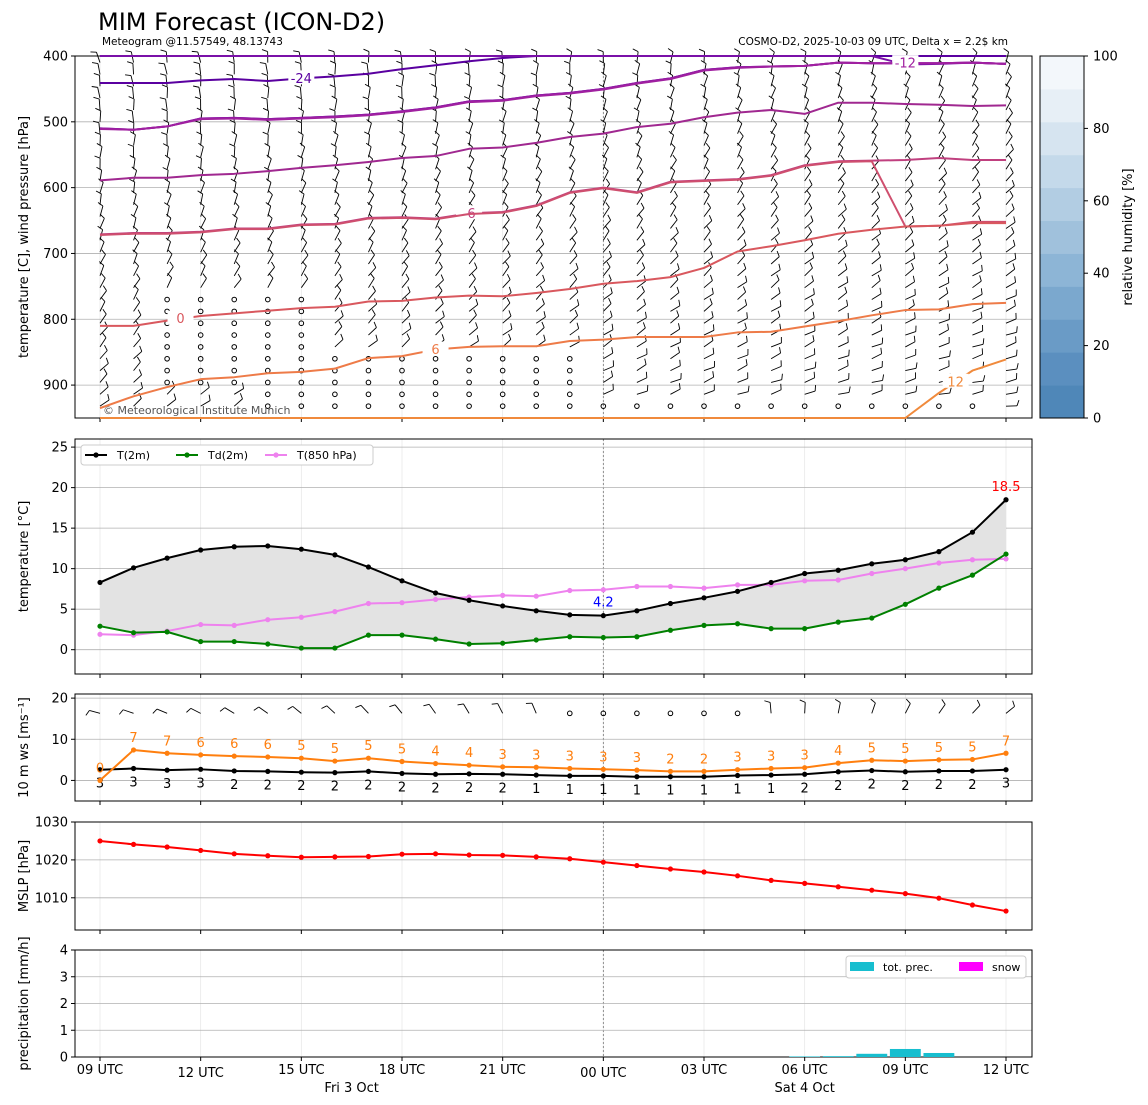  What do you see at coordinates (24, 876) in the screenshot?
I see `y-axis-label: MSLP [hPa]` at bounding box center [24, 876].